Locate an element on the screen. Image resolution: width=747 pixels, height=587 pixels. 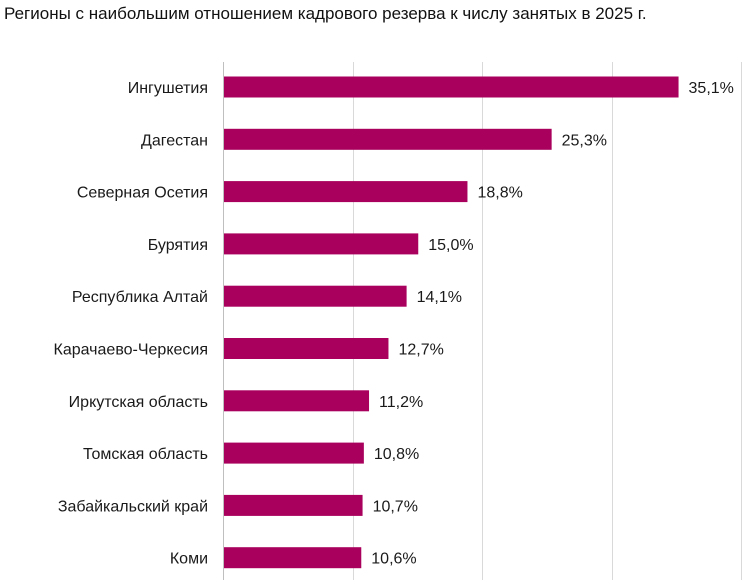
value-label: 10,6% is located at coordinates (393, 559).